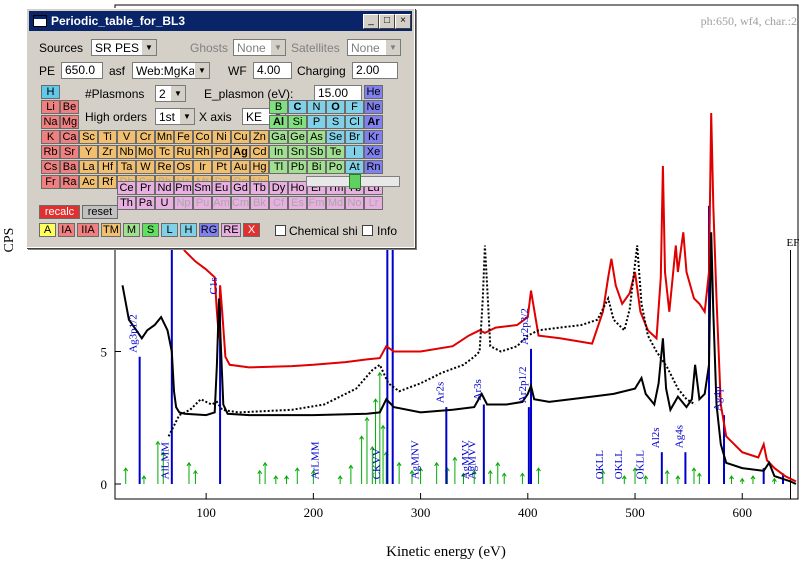 The width and height of the screenshot is (807, 562). I want to click on element-in: In, so click(278, 152).